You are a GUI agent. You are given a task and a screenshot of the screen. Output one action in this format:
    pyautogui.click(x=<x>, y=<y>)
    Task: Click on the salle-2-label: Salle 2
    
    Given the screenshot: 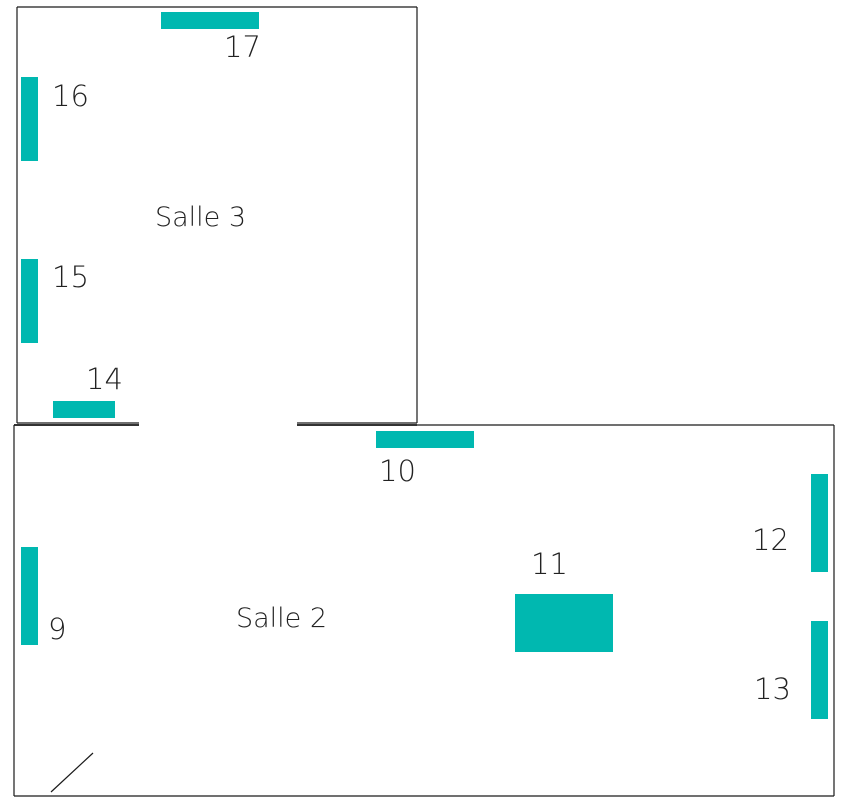 What is the action you would take?
    pyautogui.click(x=281, y=618)
    